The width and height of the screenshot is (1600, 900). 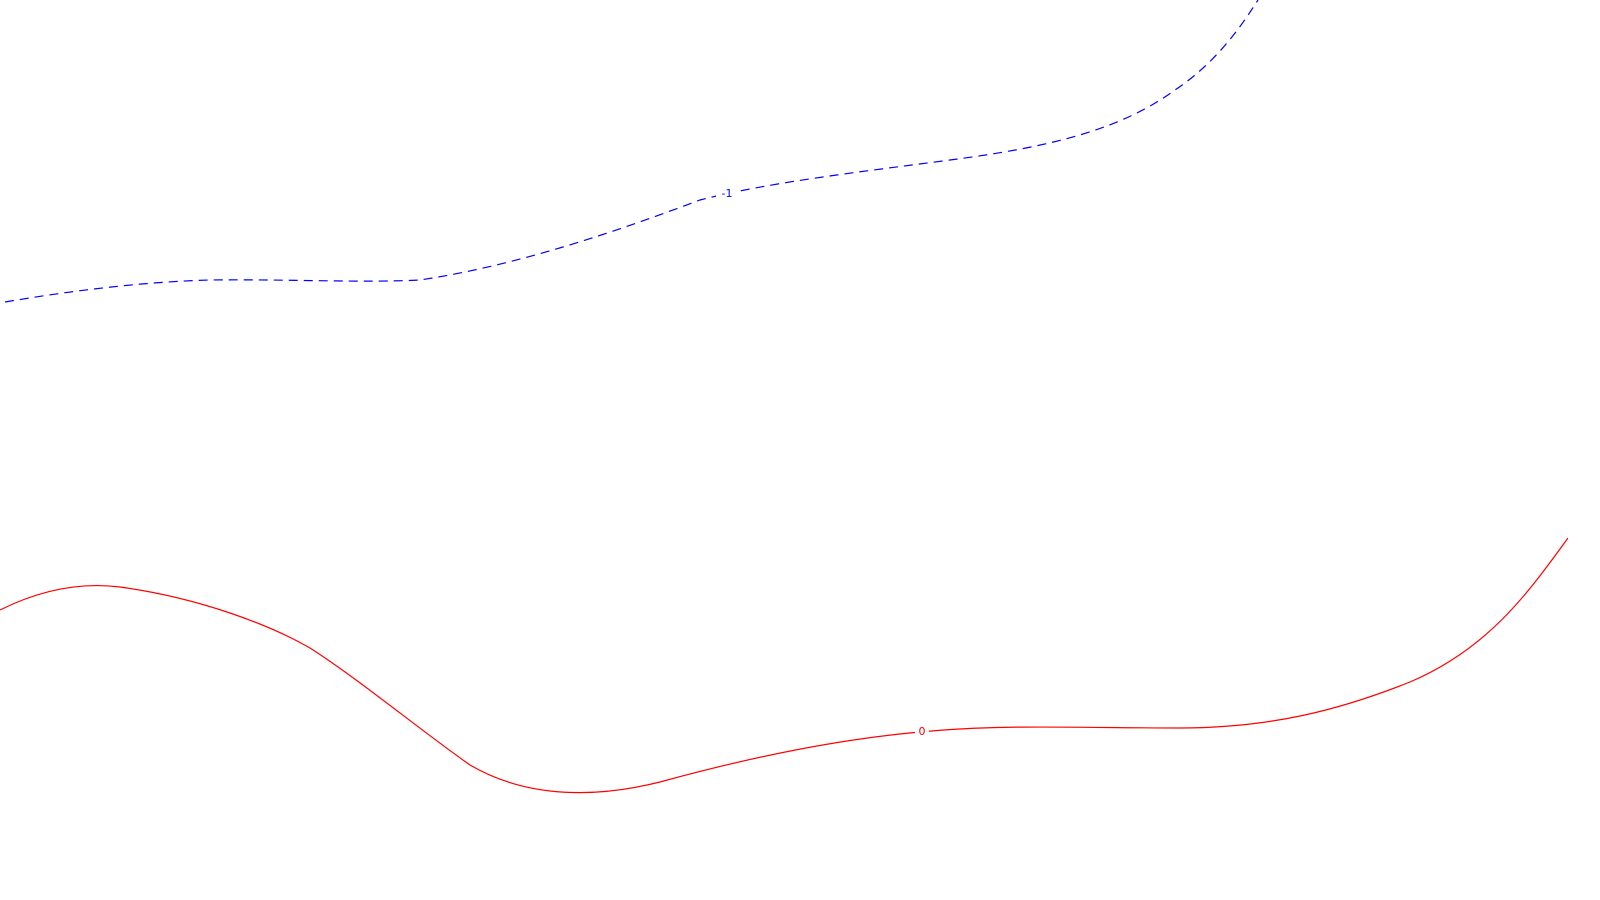 I want to click on contour-label-bg-zero, so click(x=922, y=731).